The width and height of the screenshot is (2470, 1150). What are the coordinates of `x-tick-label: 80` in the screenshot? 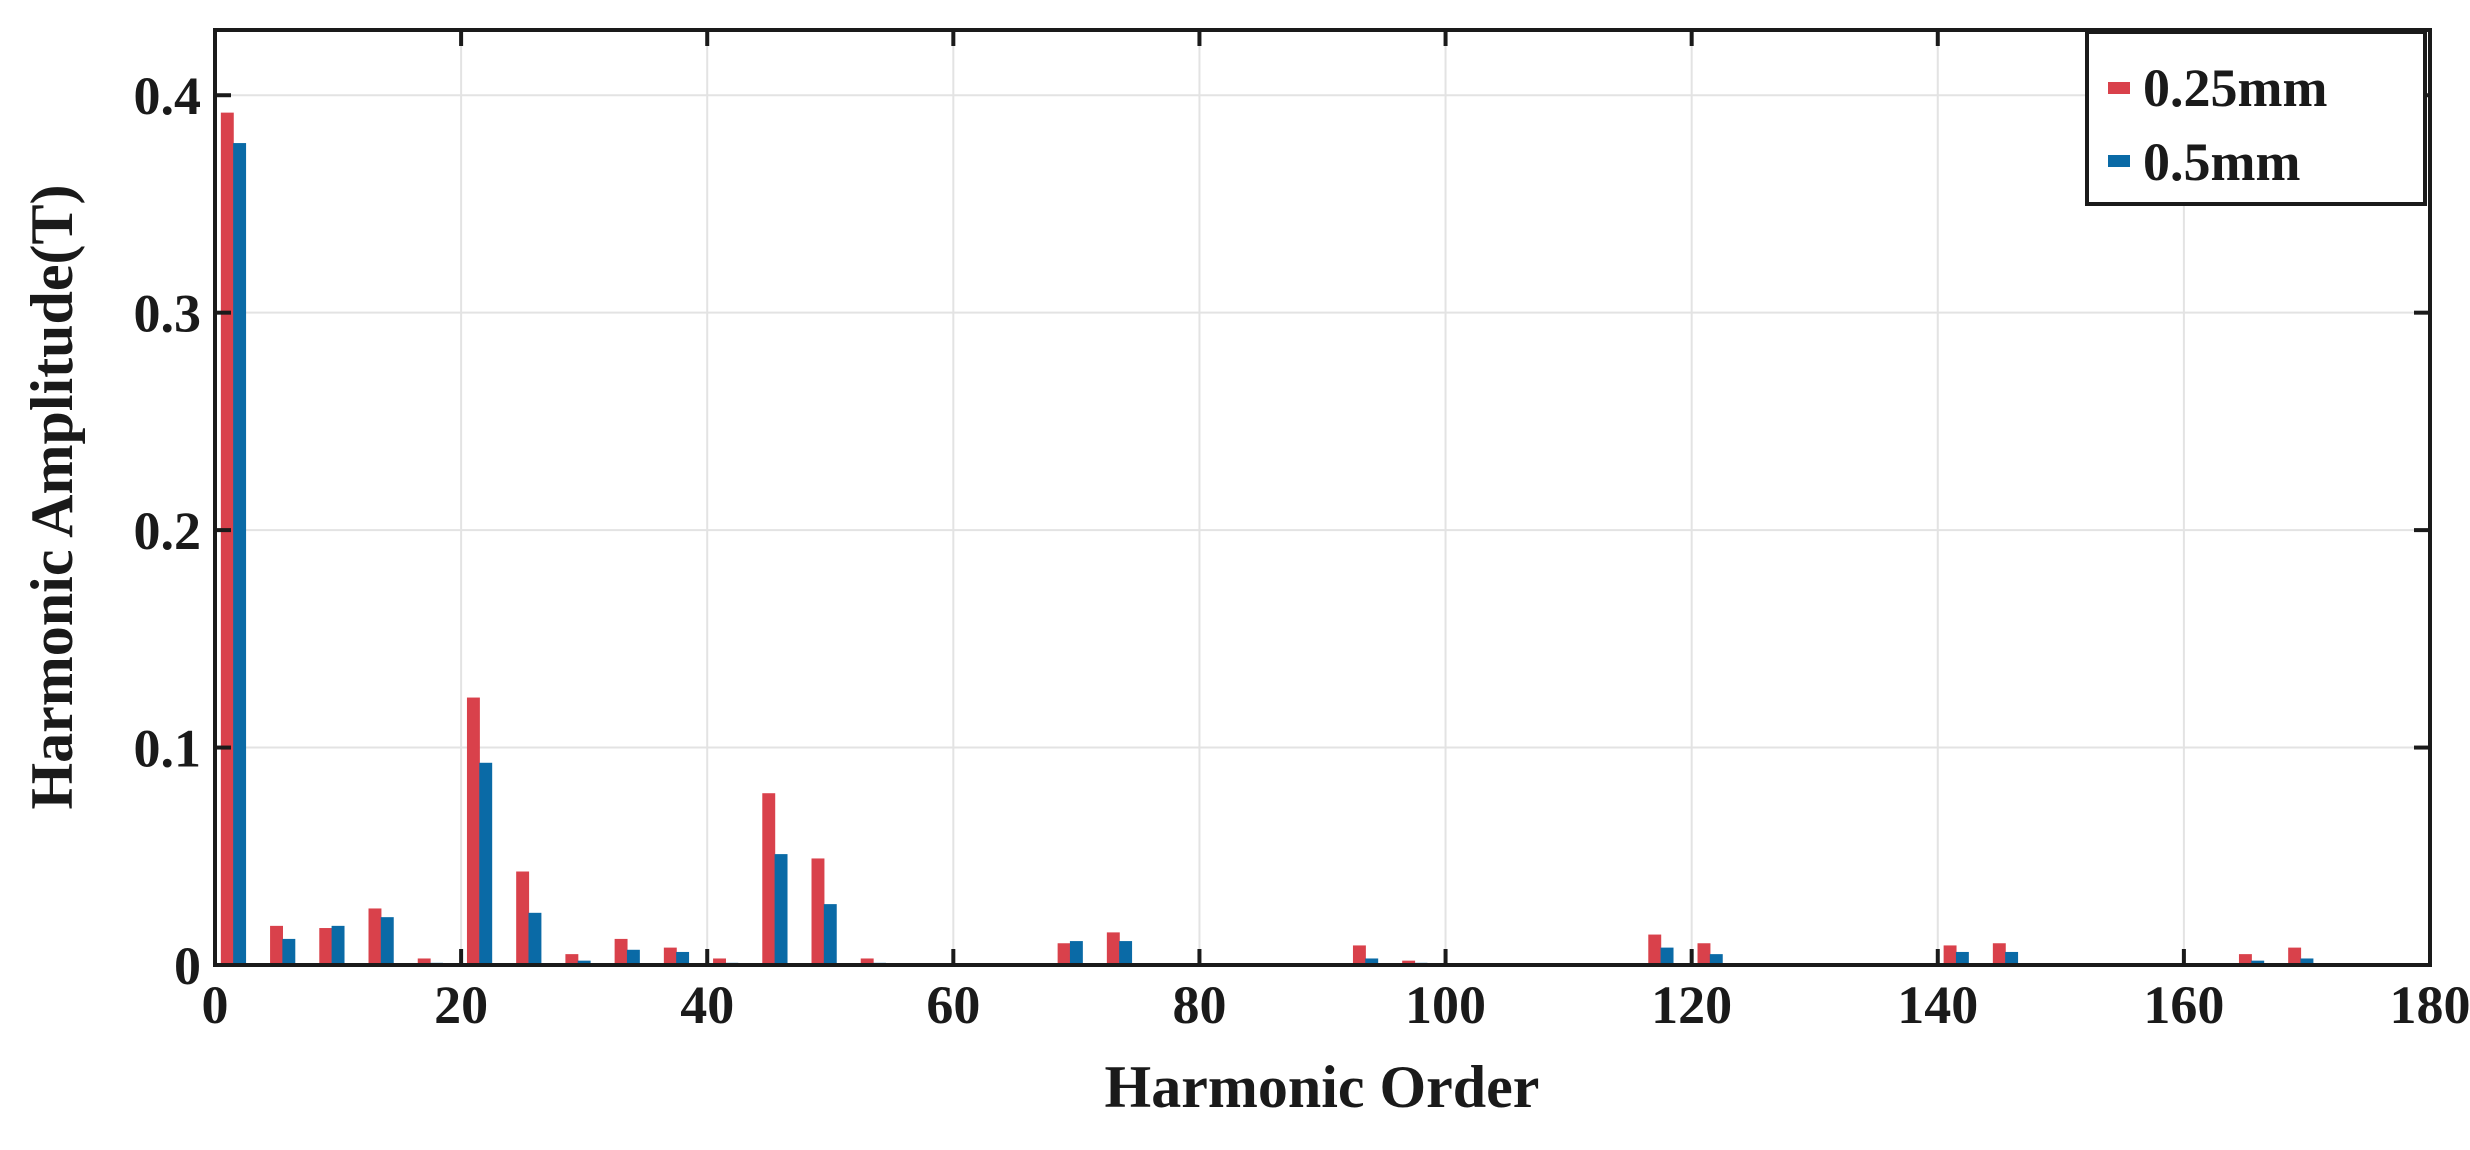 It's located at (1199, 1005).